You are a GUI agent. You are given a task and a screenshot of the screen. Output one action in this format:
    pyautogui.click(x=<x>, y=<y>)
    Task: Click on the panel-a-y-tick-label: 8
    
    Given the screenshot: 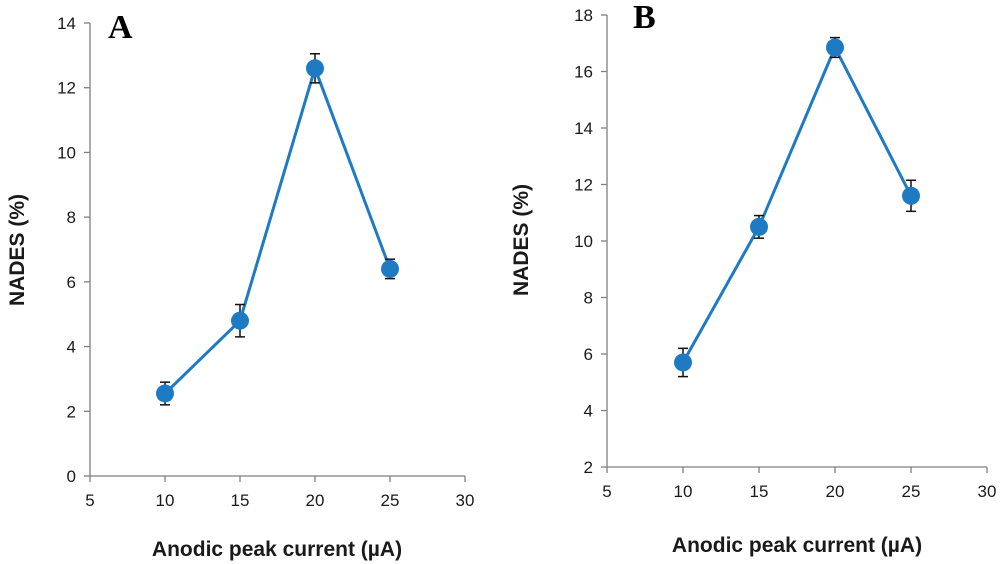 What is the action you would take?
    pyautogui.click(x=71, y=217)
    